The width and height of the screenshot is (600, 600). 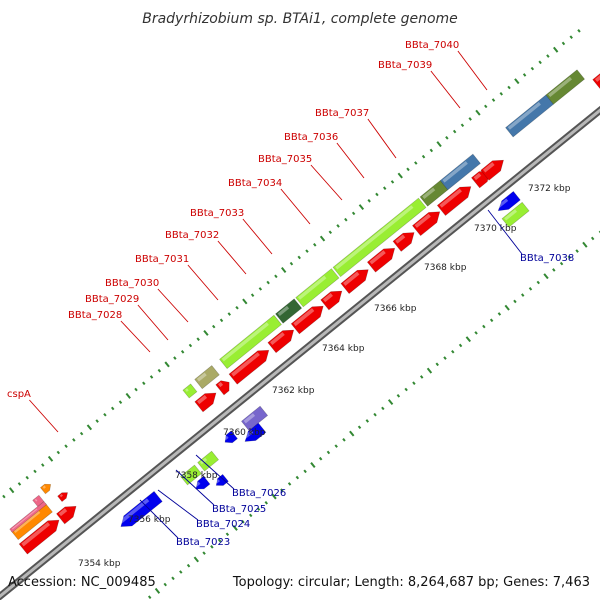 I want to click on gene-label: BBta_7031, so click(x=162, y=259).